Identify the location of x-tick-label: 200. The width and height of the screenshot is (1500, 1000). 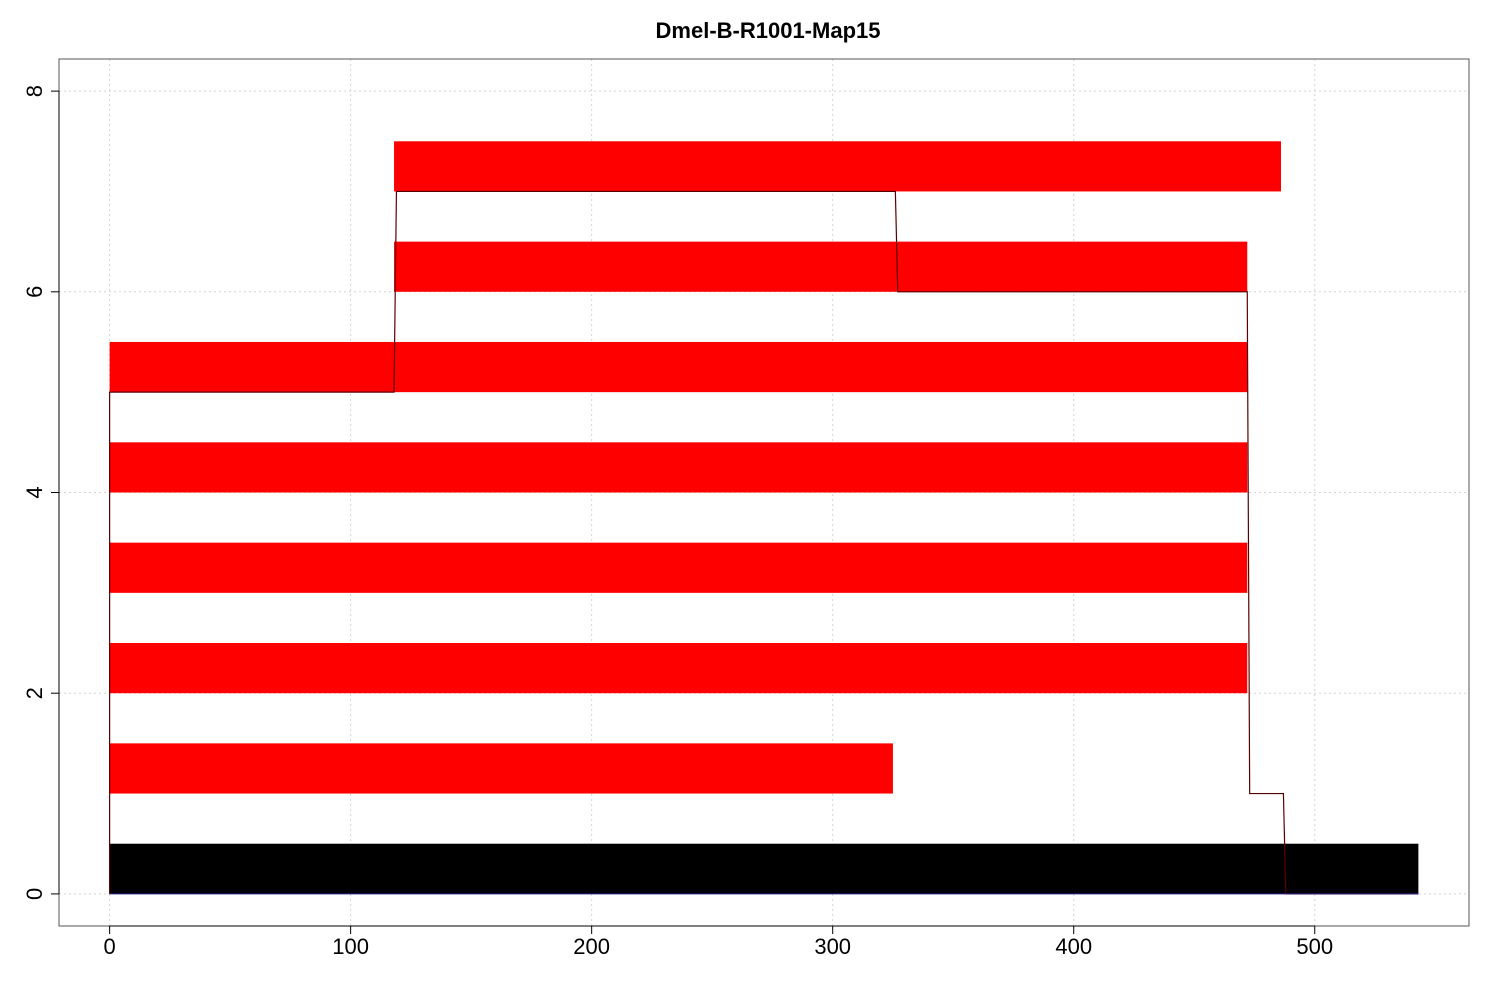
(591, 946).